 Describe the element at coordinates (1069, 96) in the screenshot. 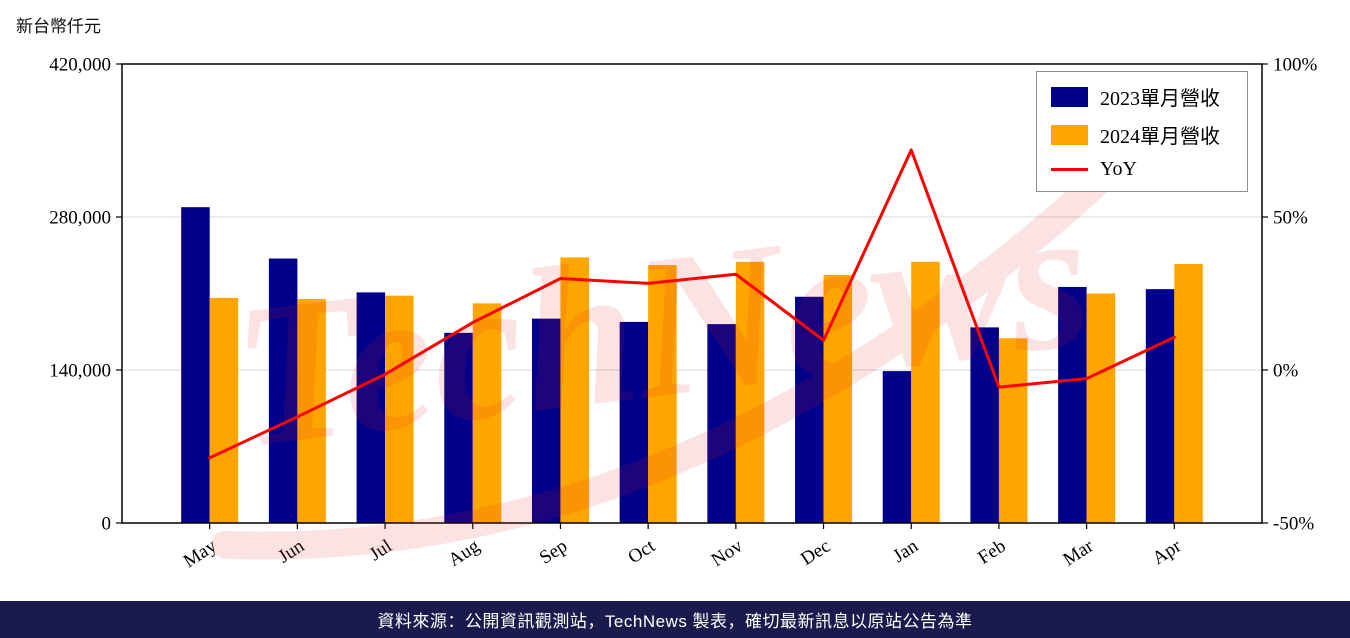

I see `legend-swatch-2023` at that location.